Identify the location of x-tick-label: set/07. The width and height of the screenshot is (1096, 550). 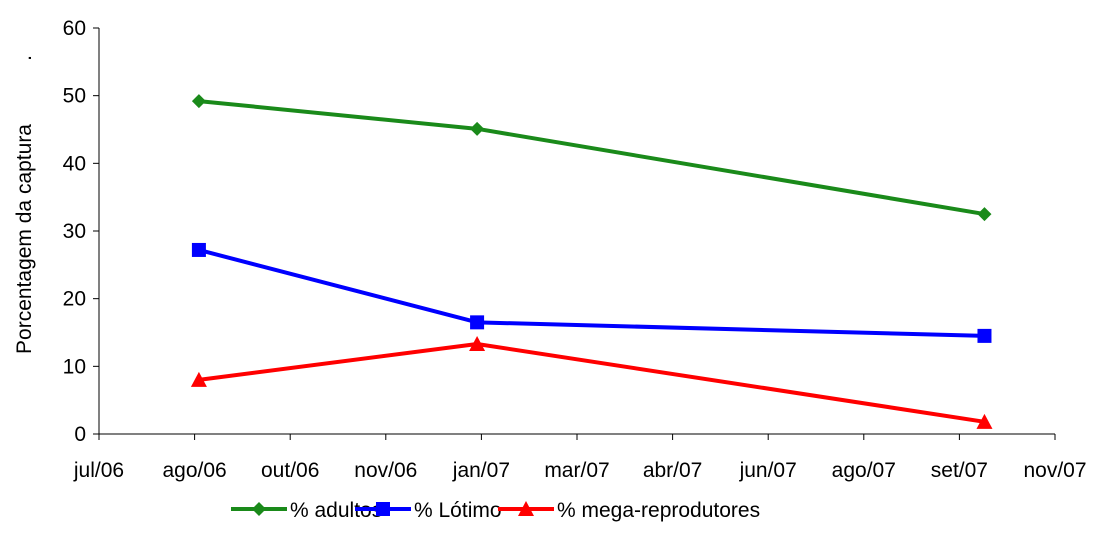
(959, 470).